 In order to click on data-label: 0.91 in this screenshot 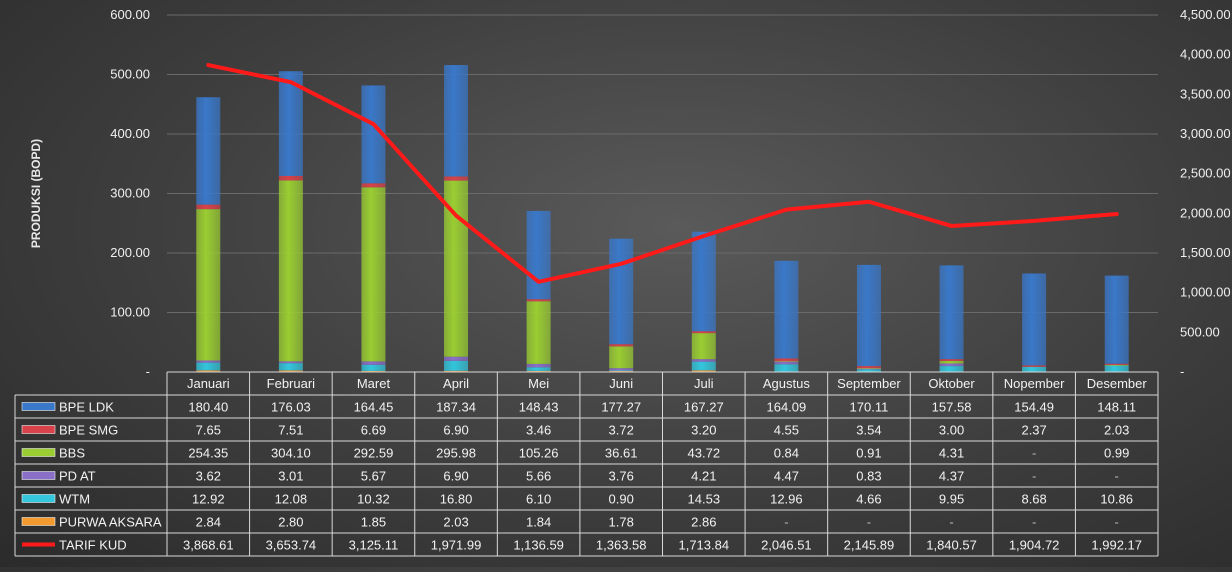, I will do `click(868, 453)`.